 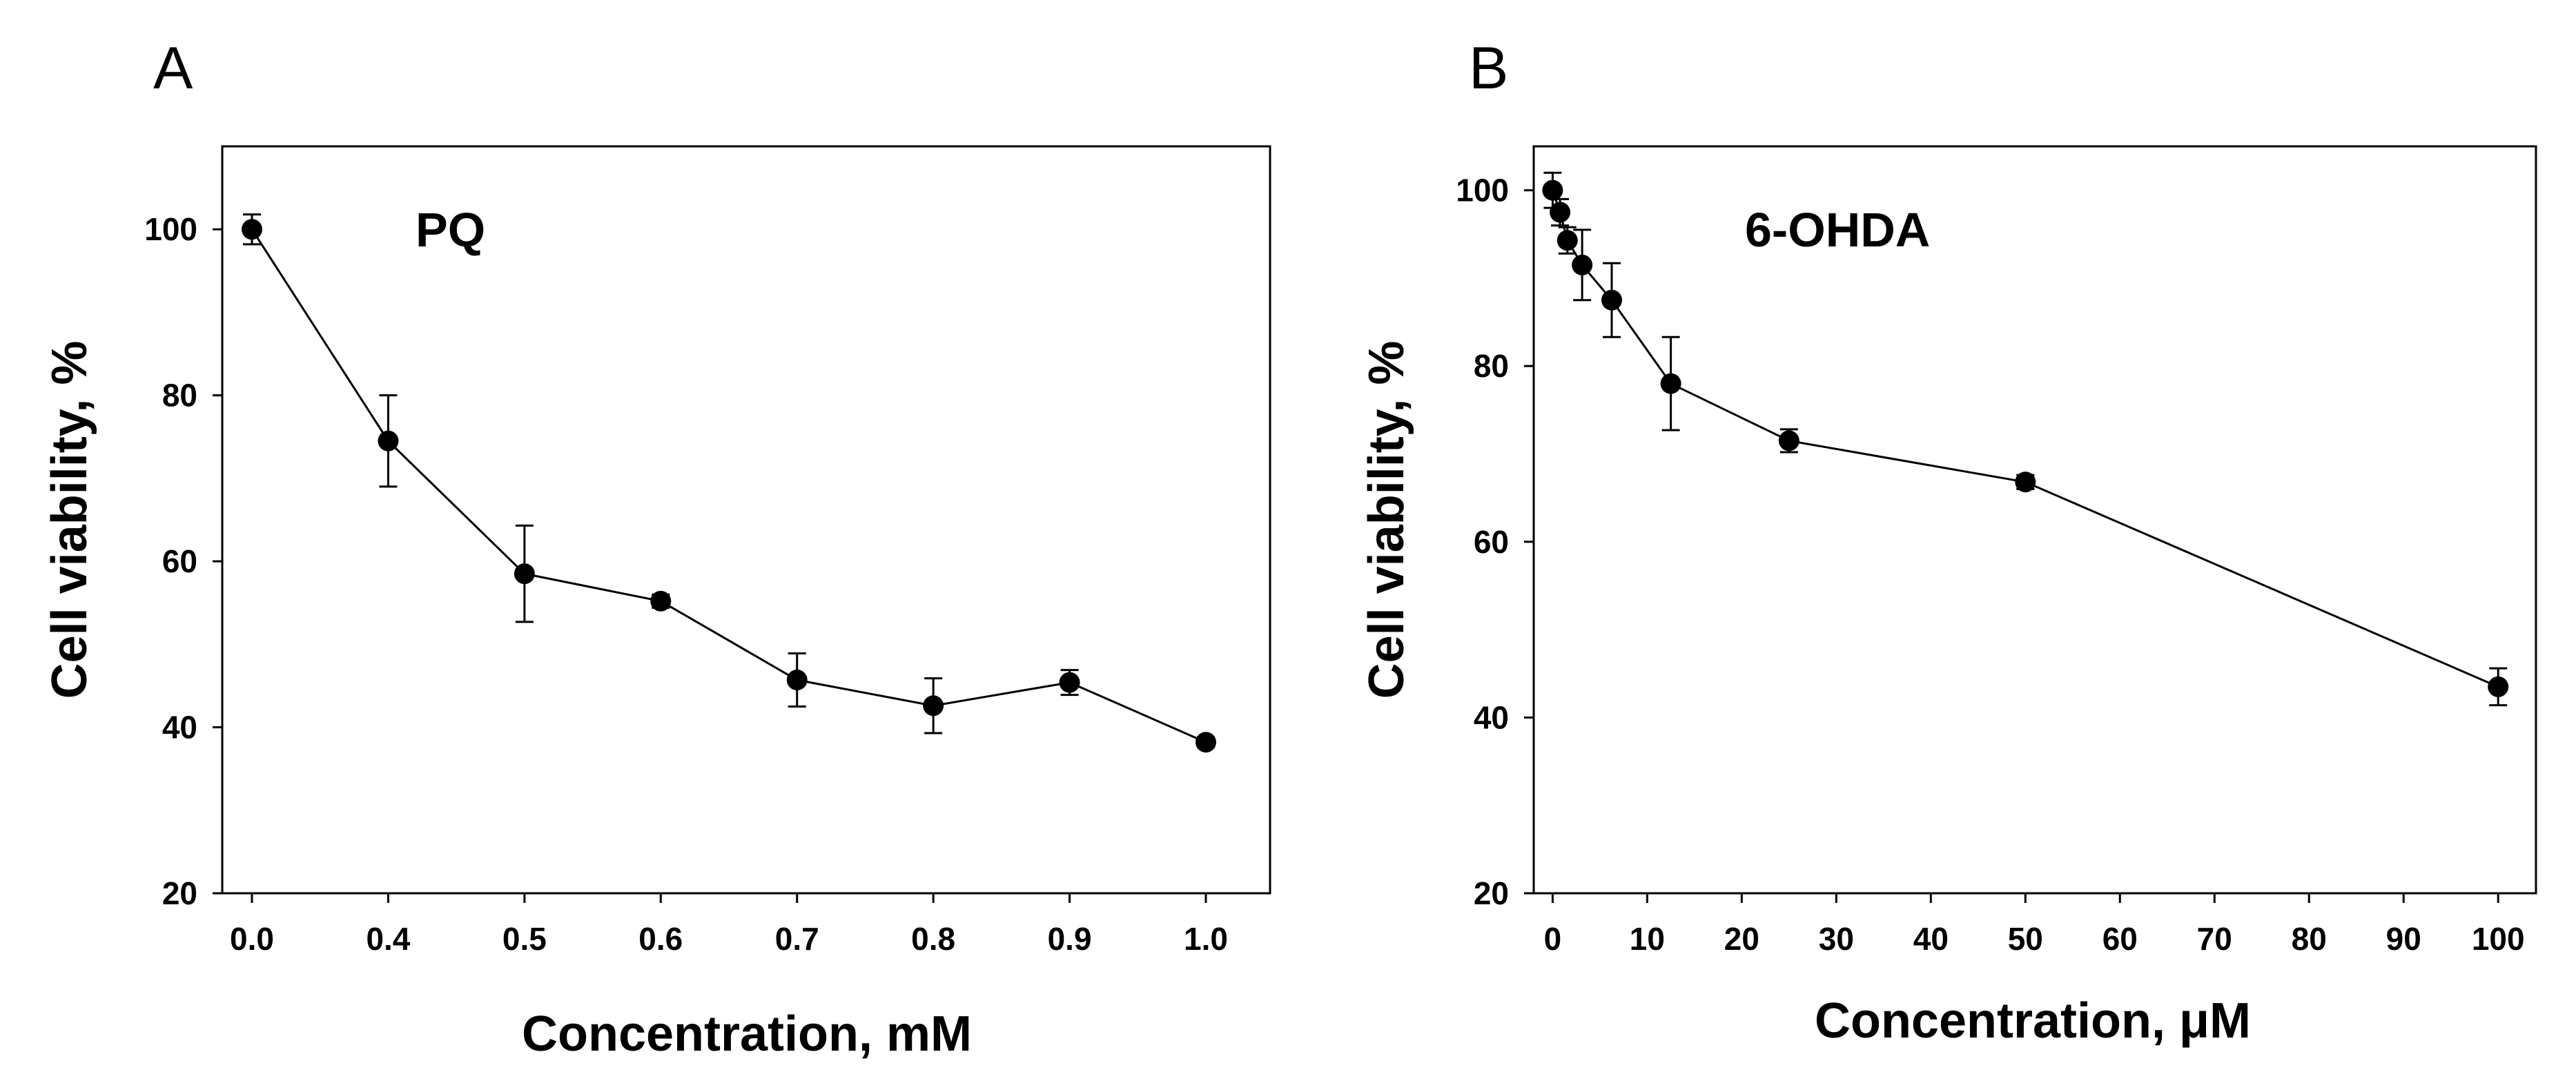 I want to click on panel-a-y-tick-label: 20, so click(x=179, y=893).